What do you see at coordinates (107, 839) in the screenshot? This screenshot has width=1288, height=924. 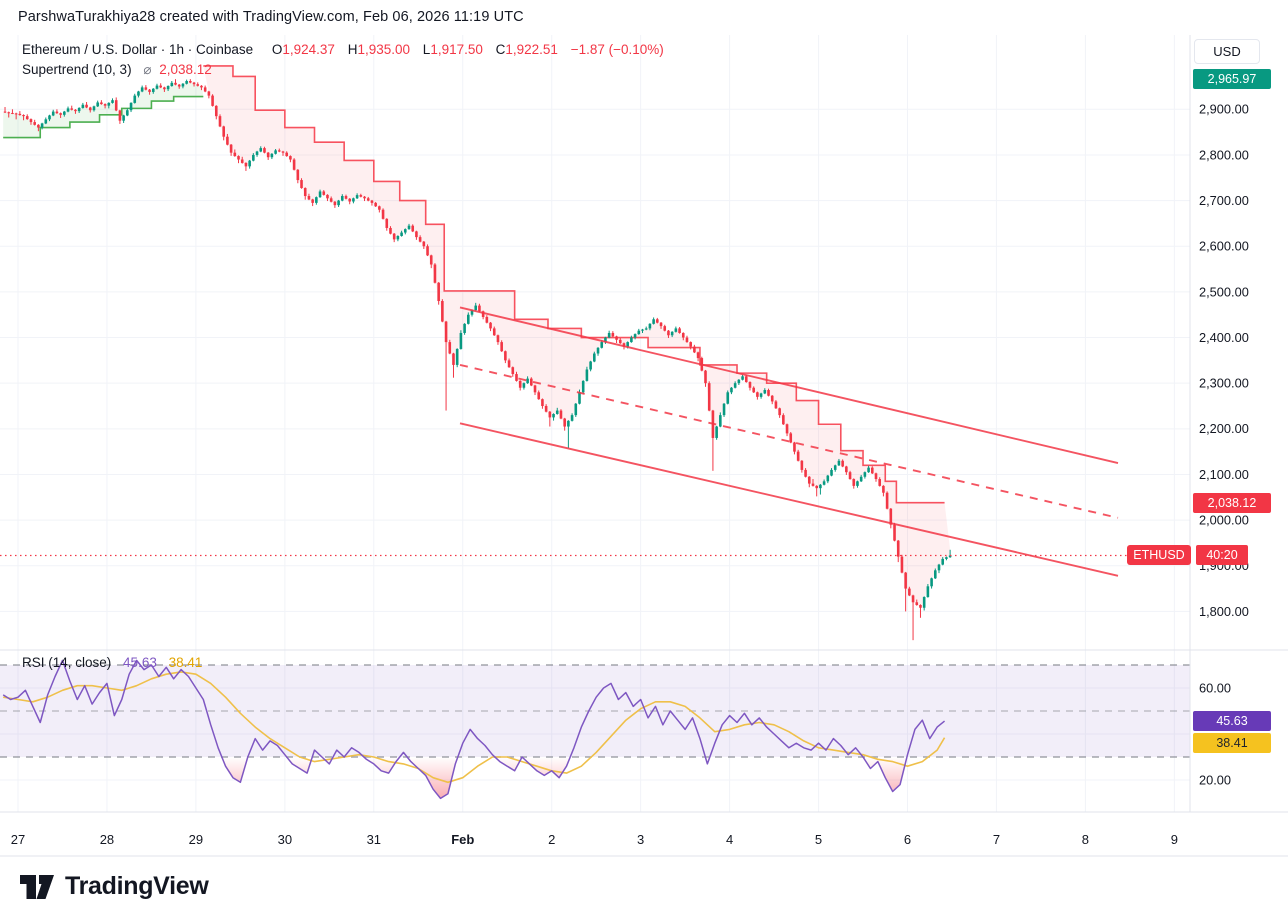 I see `svg-text: 28` at bounding box center [107, 839].